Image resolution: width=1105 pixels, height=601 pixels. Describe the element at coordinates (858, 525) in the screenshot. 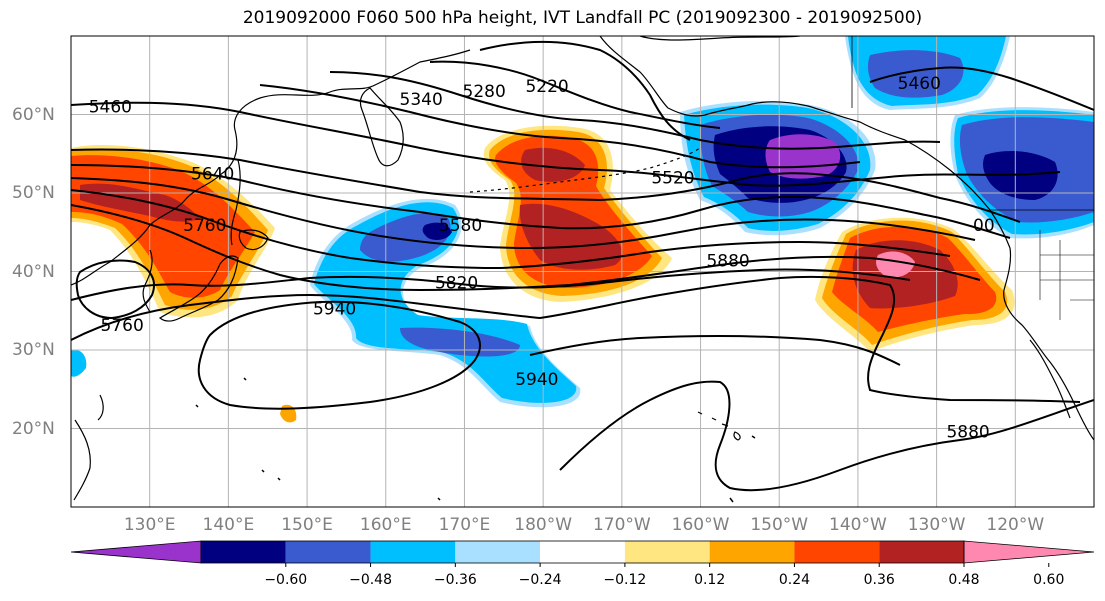

I see `lon-tick-label: 140°W` at that location.